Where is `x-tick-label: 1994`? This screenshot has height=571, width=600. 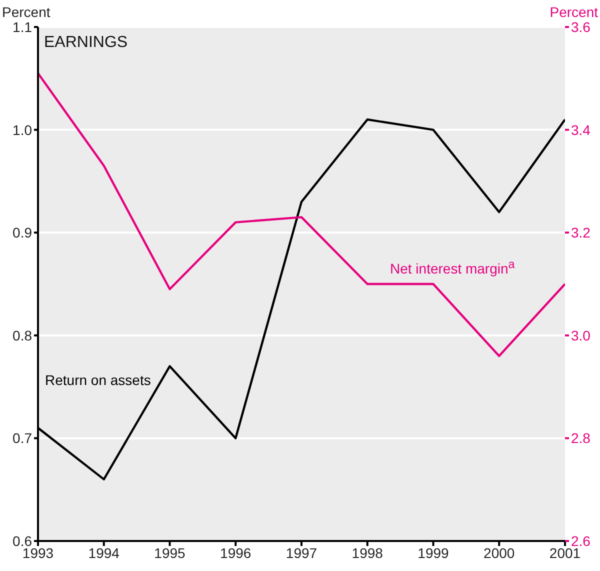
x-tick-label: 1994 is located at coordinates (104, 552).